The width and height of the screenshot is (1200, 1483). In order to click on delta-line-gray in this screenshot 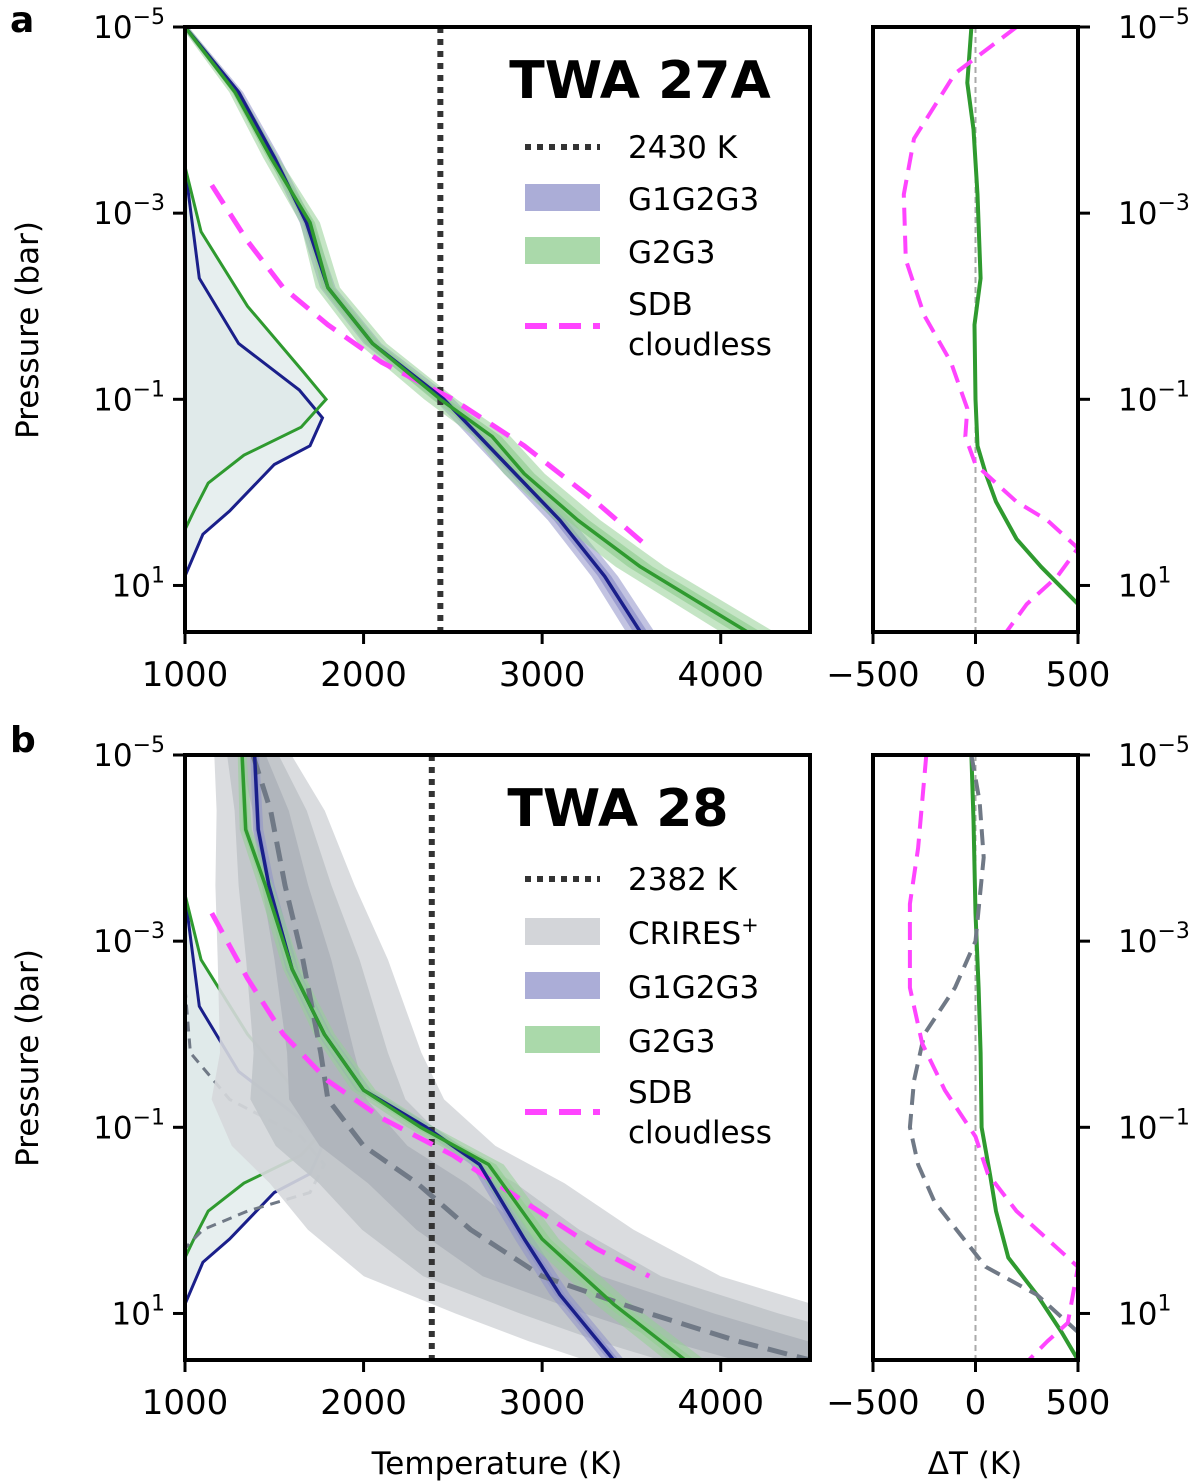, I will do `click(992, 1044)`.